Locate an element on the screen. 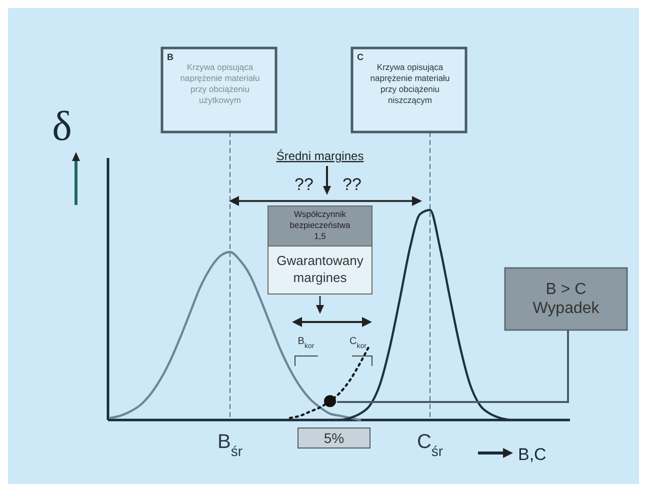 This screenshot has height=492, width=647. annotation: B$_{kor}$ is located at coordinates (306, 343).